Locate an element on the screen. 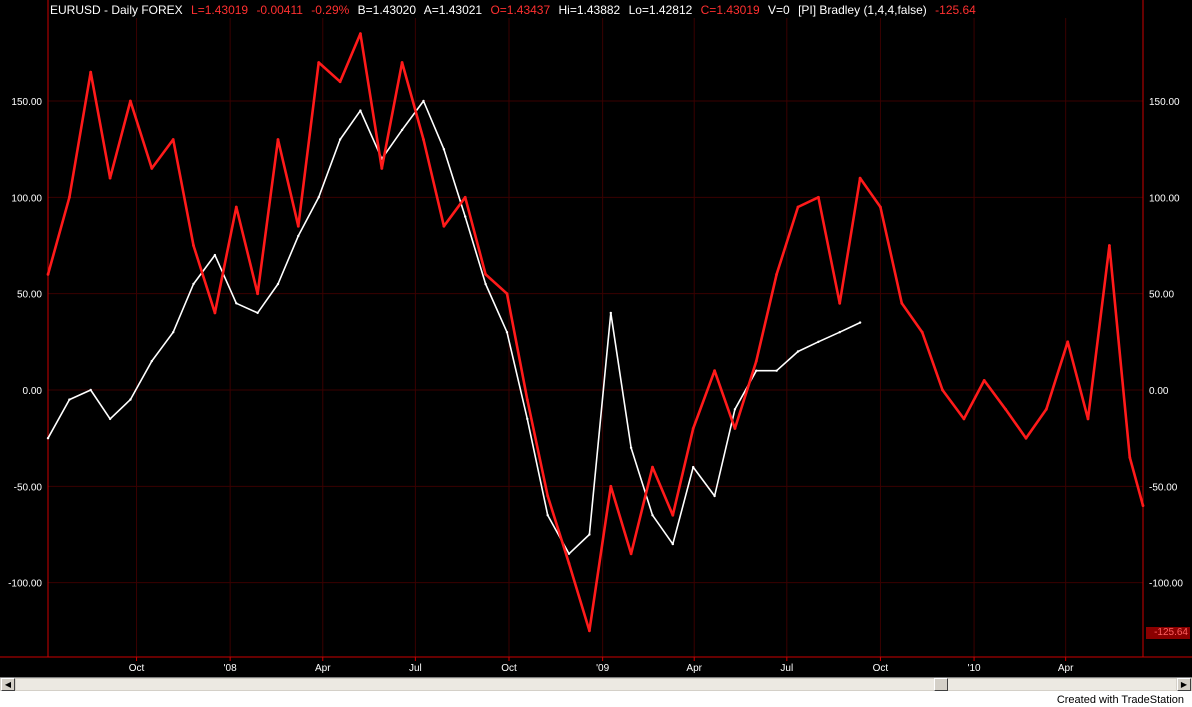  y-tick-label-left: 150.00 is located at coordinates (26, 102).